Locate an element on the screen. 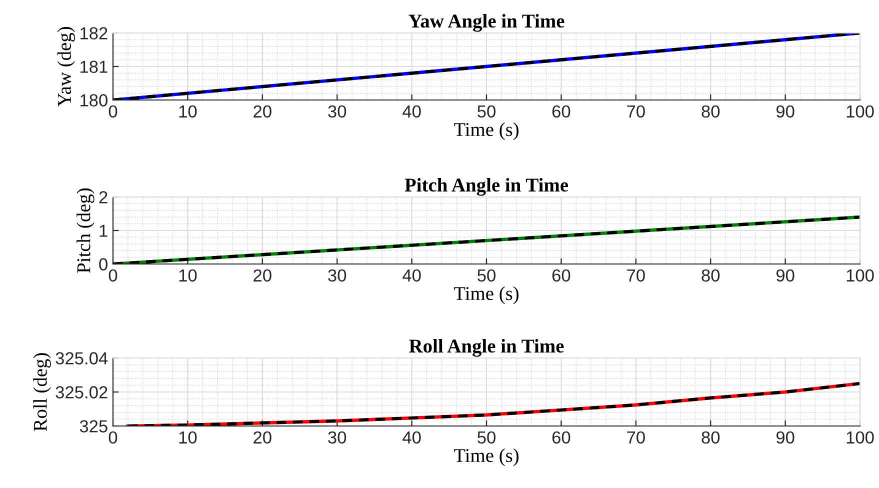 This screenshot has height=488, width=879. chart-title: Yaw Angle in Time is located at coordinates (486, 23).